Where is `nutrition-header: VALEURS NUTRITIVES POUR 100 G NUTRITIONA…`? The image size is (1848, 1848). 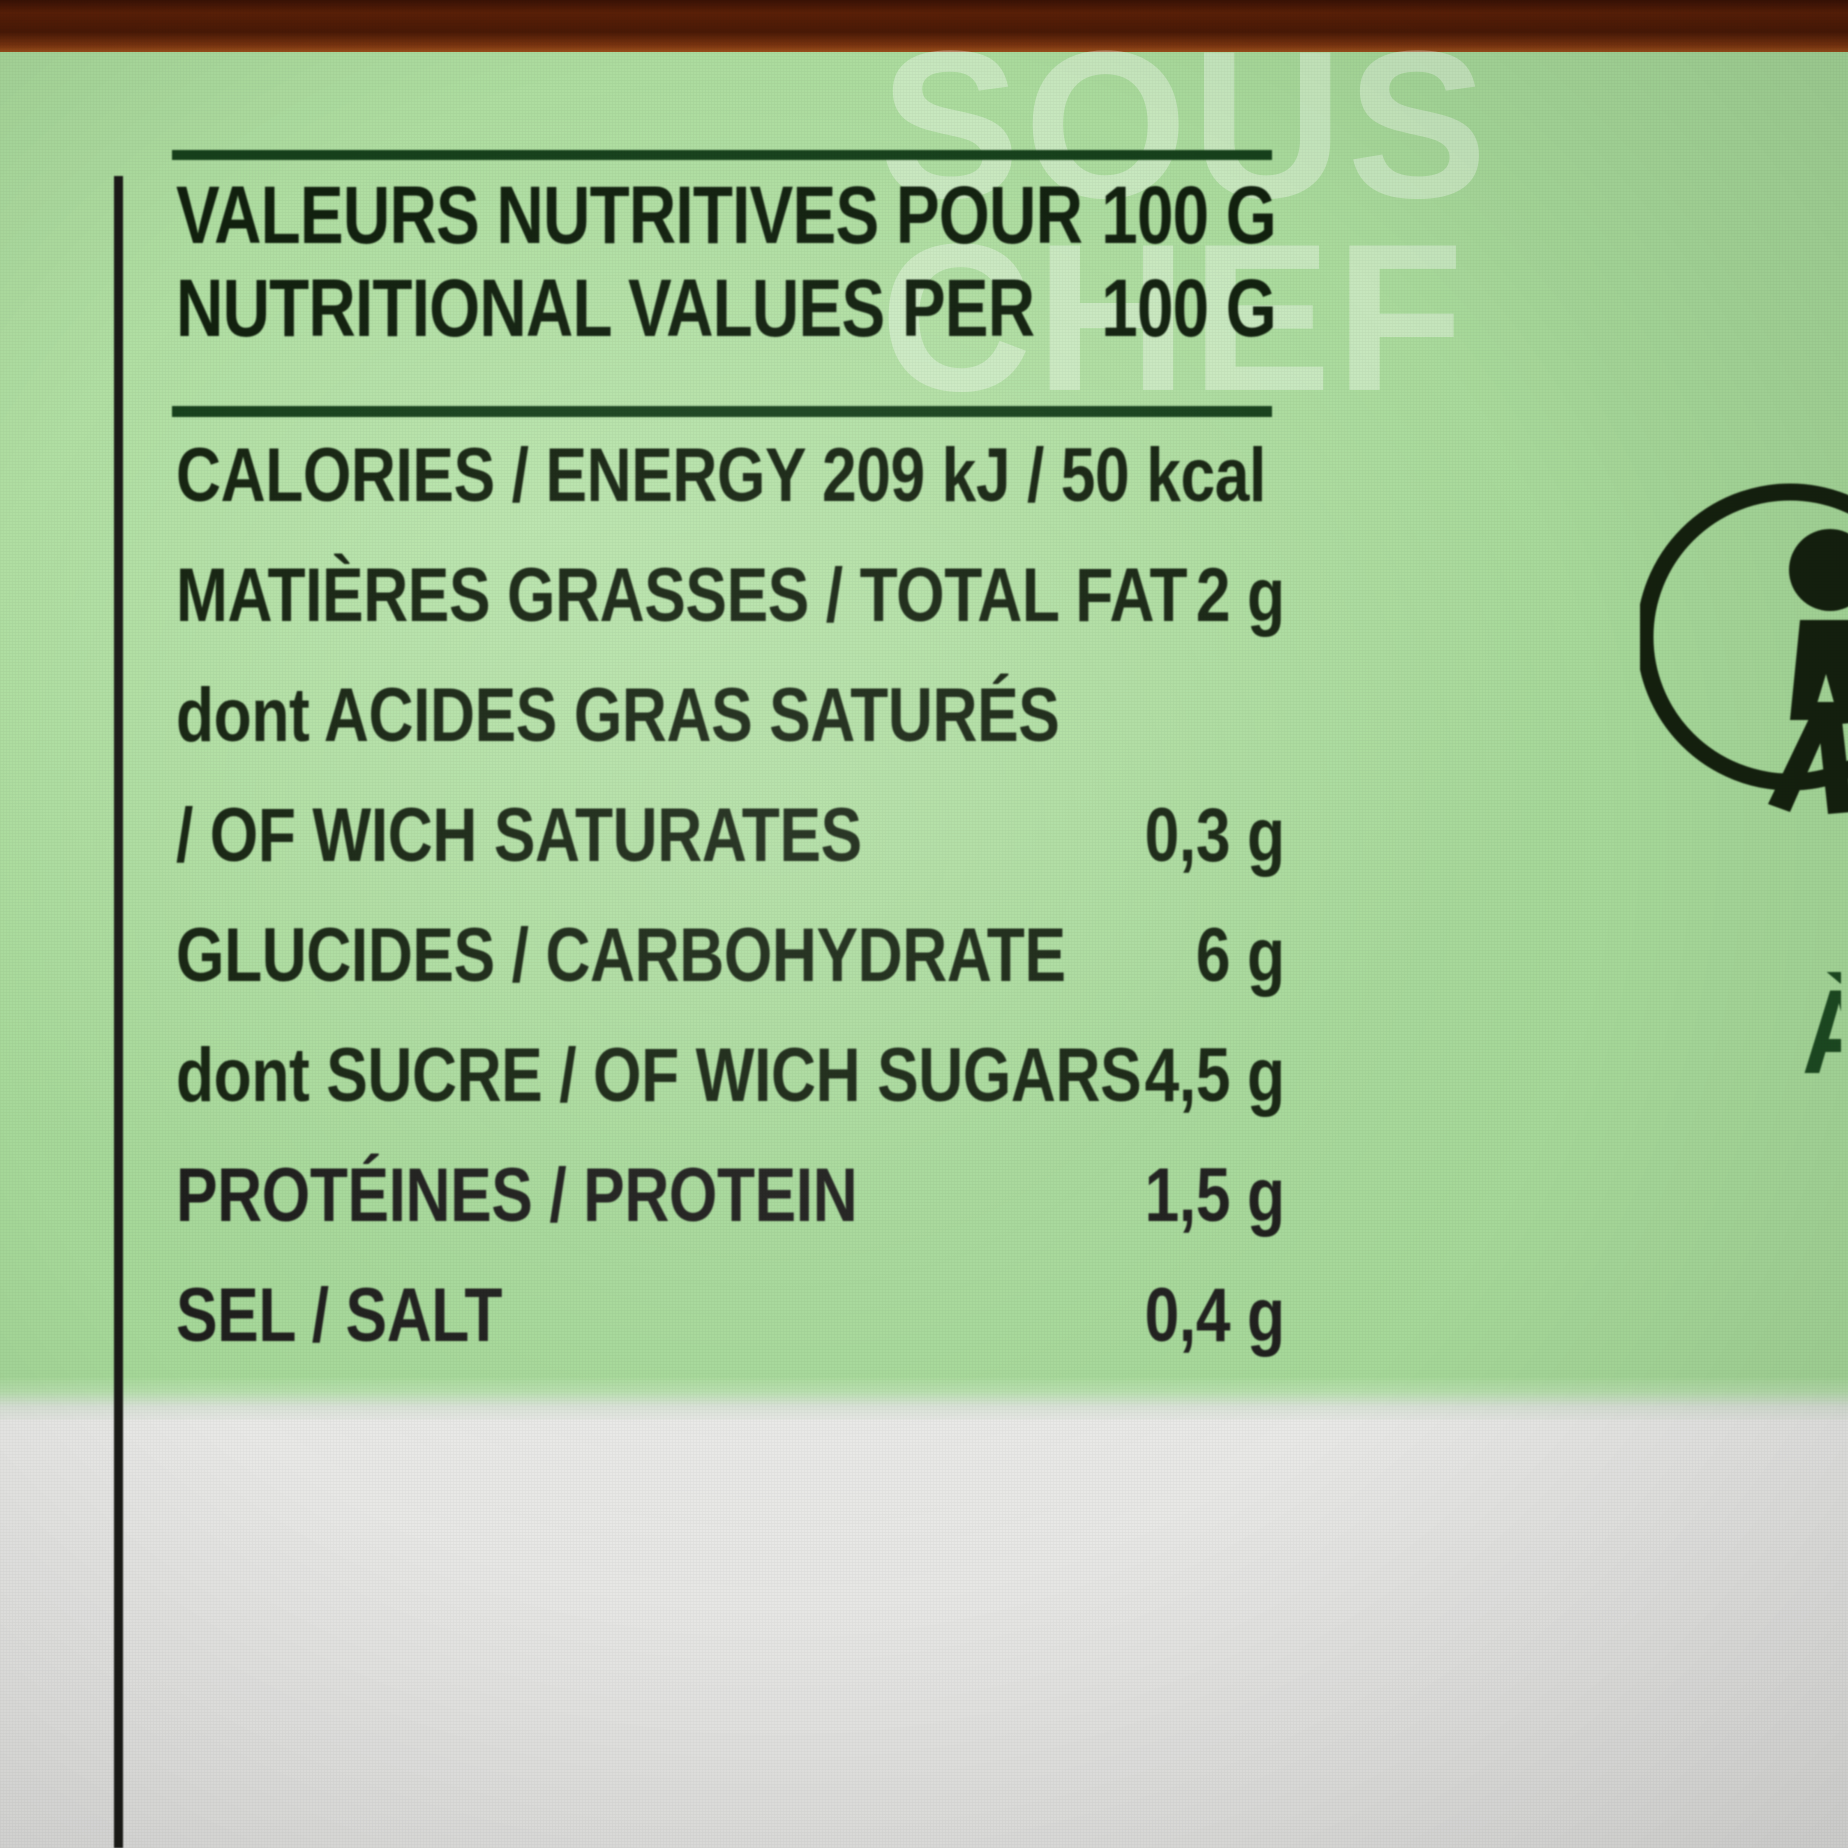 nutrition-header: VALEURS NUTRITIVES POUR 100 G NUTRITIONA… is located at coordinates (731, 262).